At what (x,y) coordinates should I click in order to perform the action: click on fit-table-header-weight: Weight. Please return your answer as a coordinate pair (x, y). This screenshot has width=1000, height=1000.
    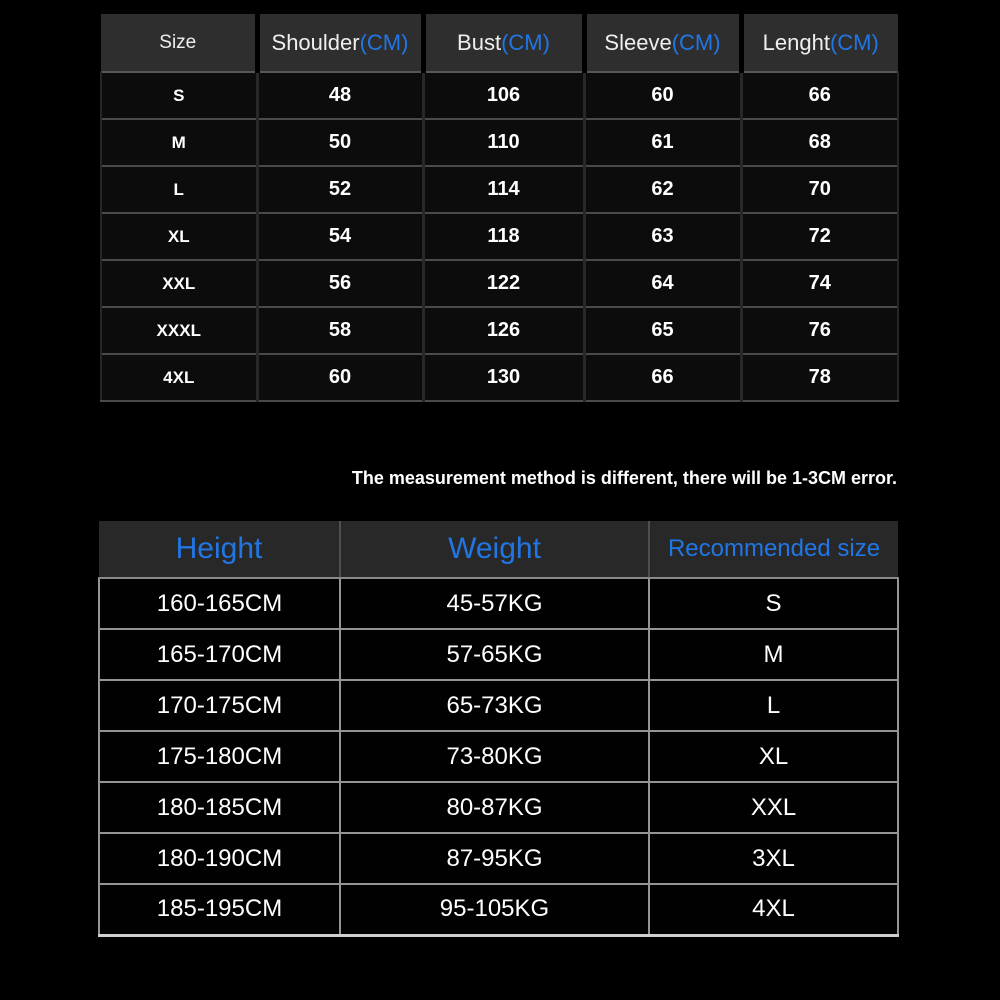
    Looking at the image, I should click on (494, 550).